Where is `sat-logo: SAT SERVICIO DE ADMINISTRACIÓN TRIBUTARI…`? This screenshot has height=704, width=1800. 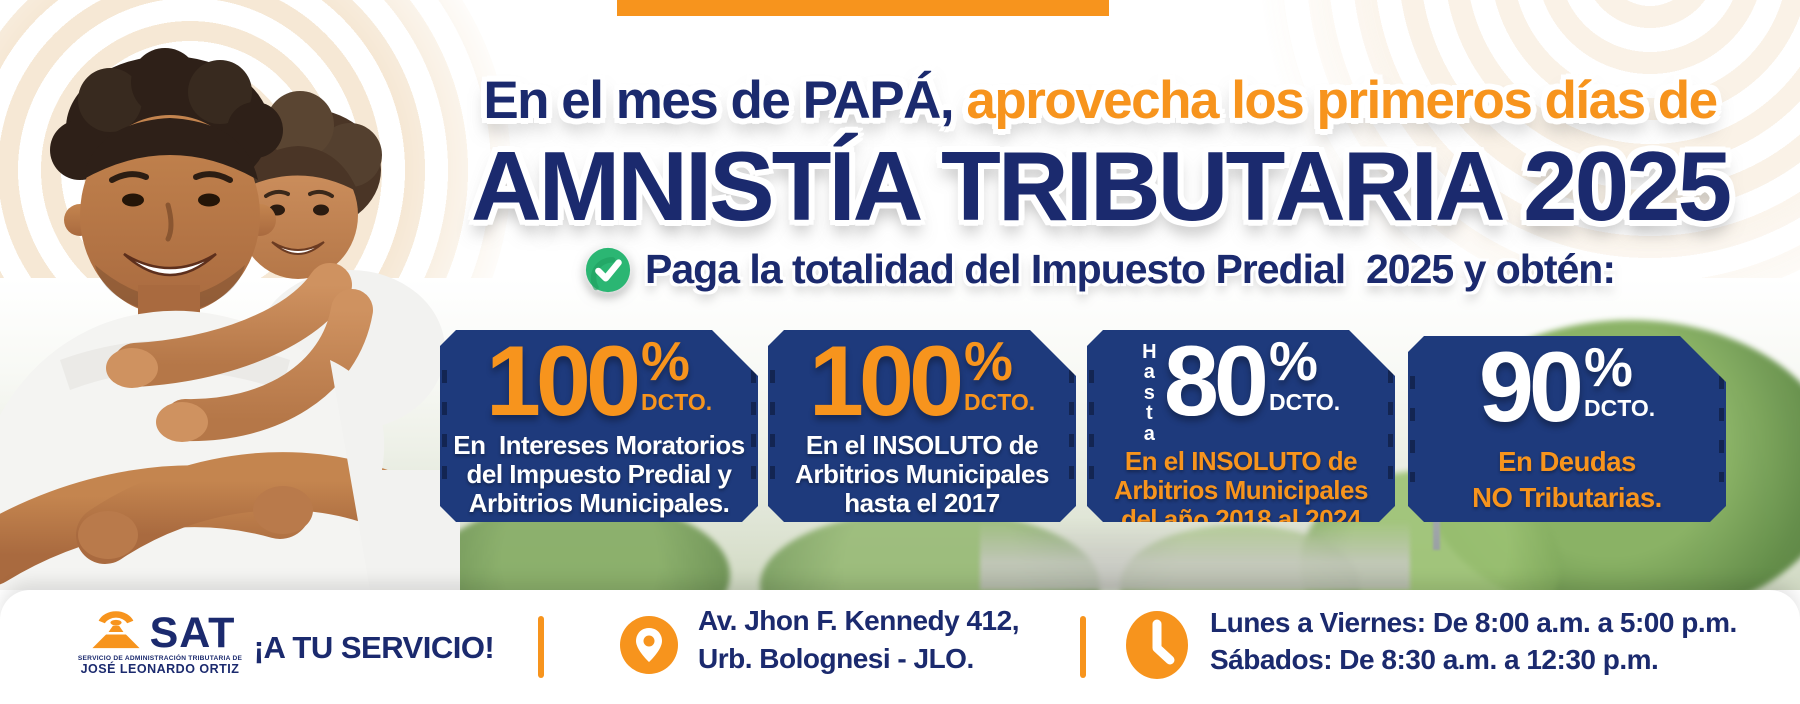 sat-logo: SAT SERVICIO DE ADMINISTRACIÓN TRIBUTARI… is located at coordinates (160, 639).